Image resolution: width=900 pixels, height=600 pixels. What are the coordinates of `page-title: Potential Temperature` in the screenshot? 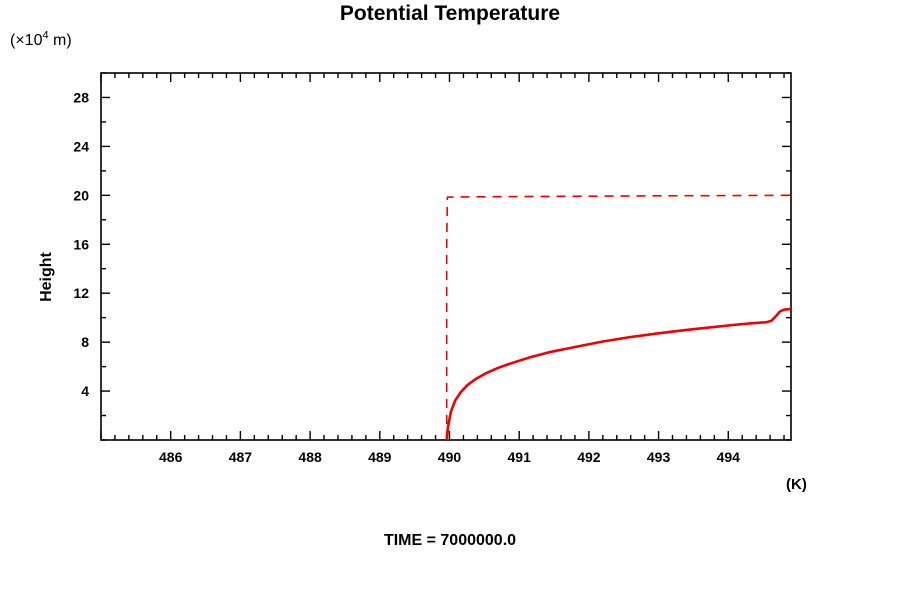 It's located at (450, 13).